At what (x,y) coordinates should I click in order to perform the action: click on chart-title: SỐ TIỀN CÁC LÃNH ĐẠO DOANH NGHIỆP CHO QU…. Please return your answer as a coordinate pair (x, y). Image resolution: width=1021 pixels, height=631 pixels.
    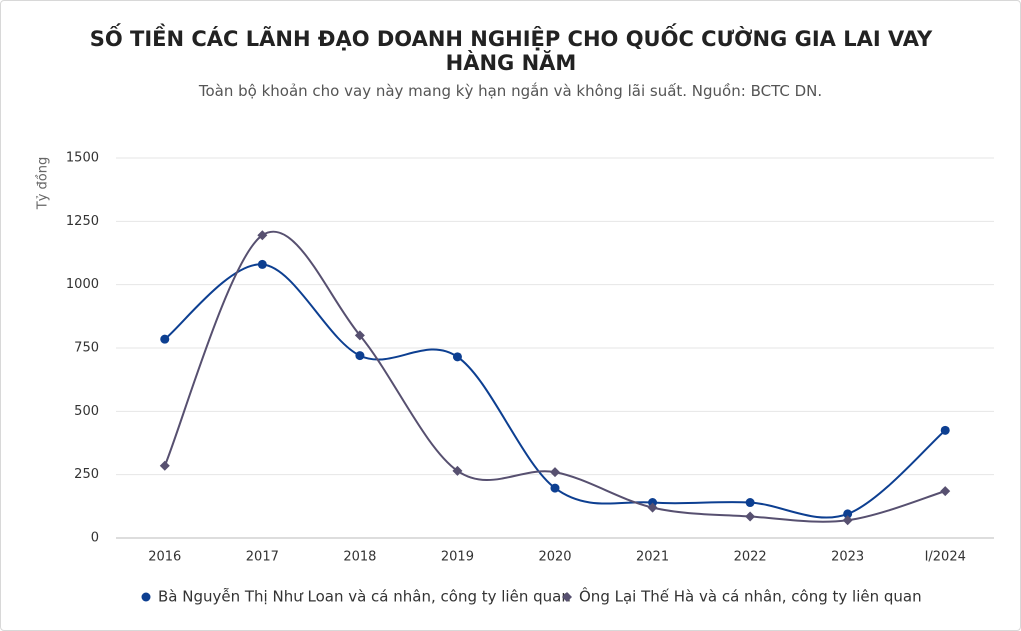
    Looking at the image, I should click on (511, 51).